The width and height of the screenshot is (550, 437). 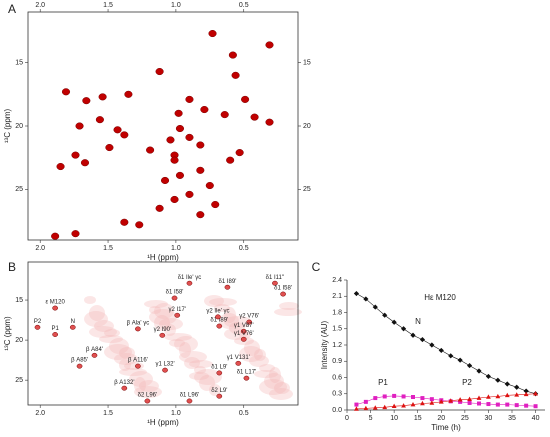 What do you see at coordinates (40, 248) in the screenshot?
I see `x-tick-label: 2.0` at bounding box center [40, 248].